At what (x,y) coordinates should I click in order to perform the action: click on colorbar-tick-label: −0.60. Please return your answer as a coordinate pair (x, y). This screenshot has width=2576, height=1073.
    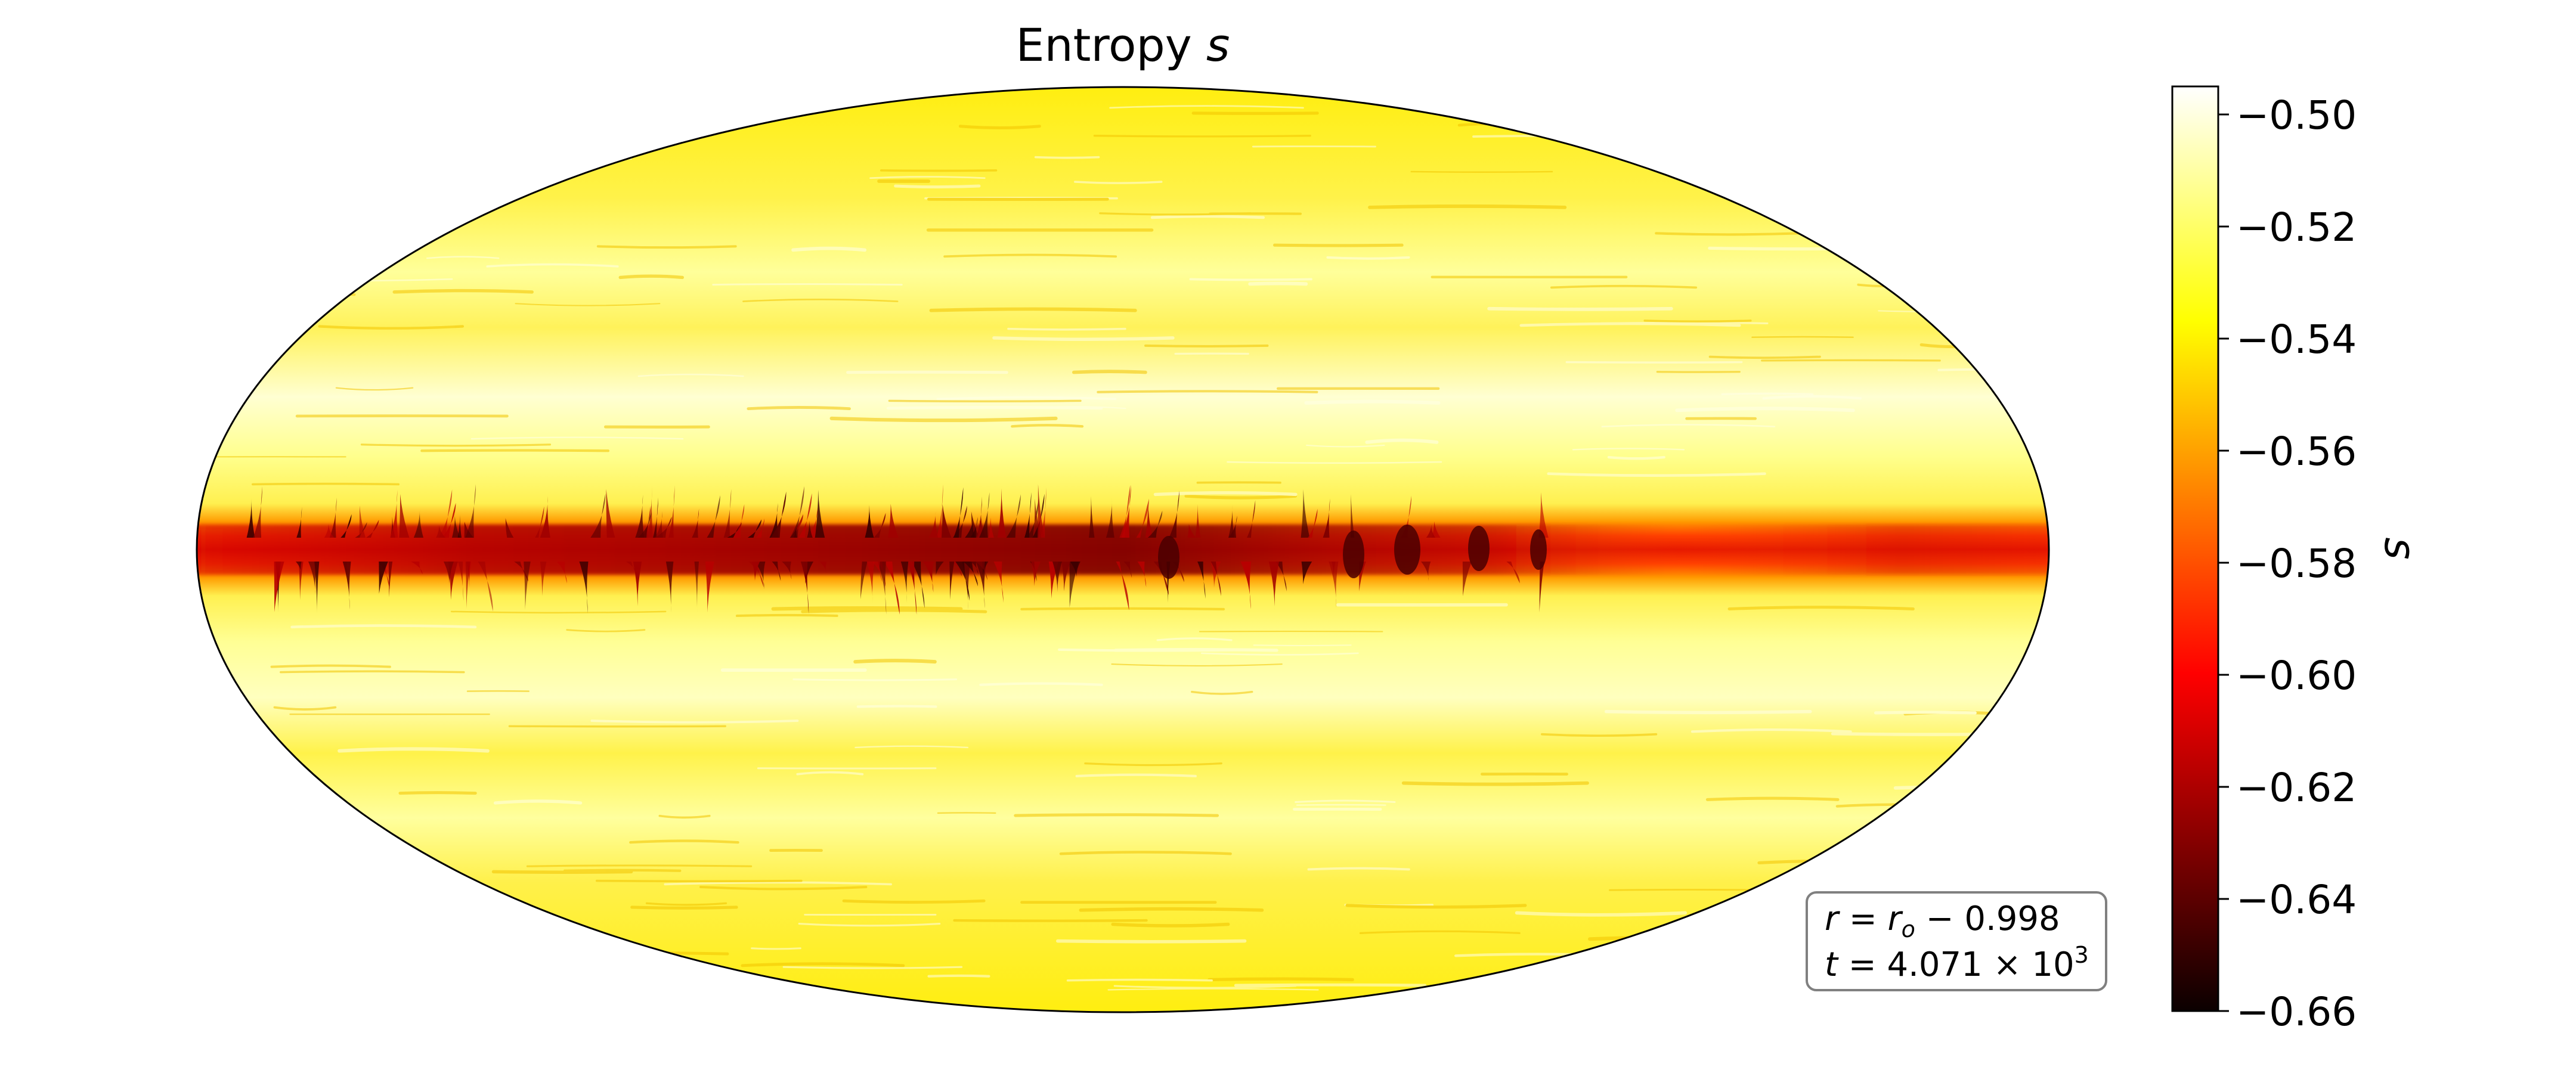
    Looking at the image, I should click on (2296, 676).